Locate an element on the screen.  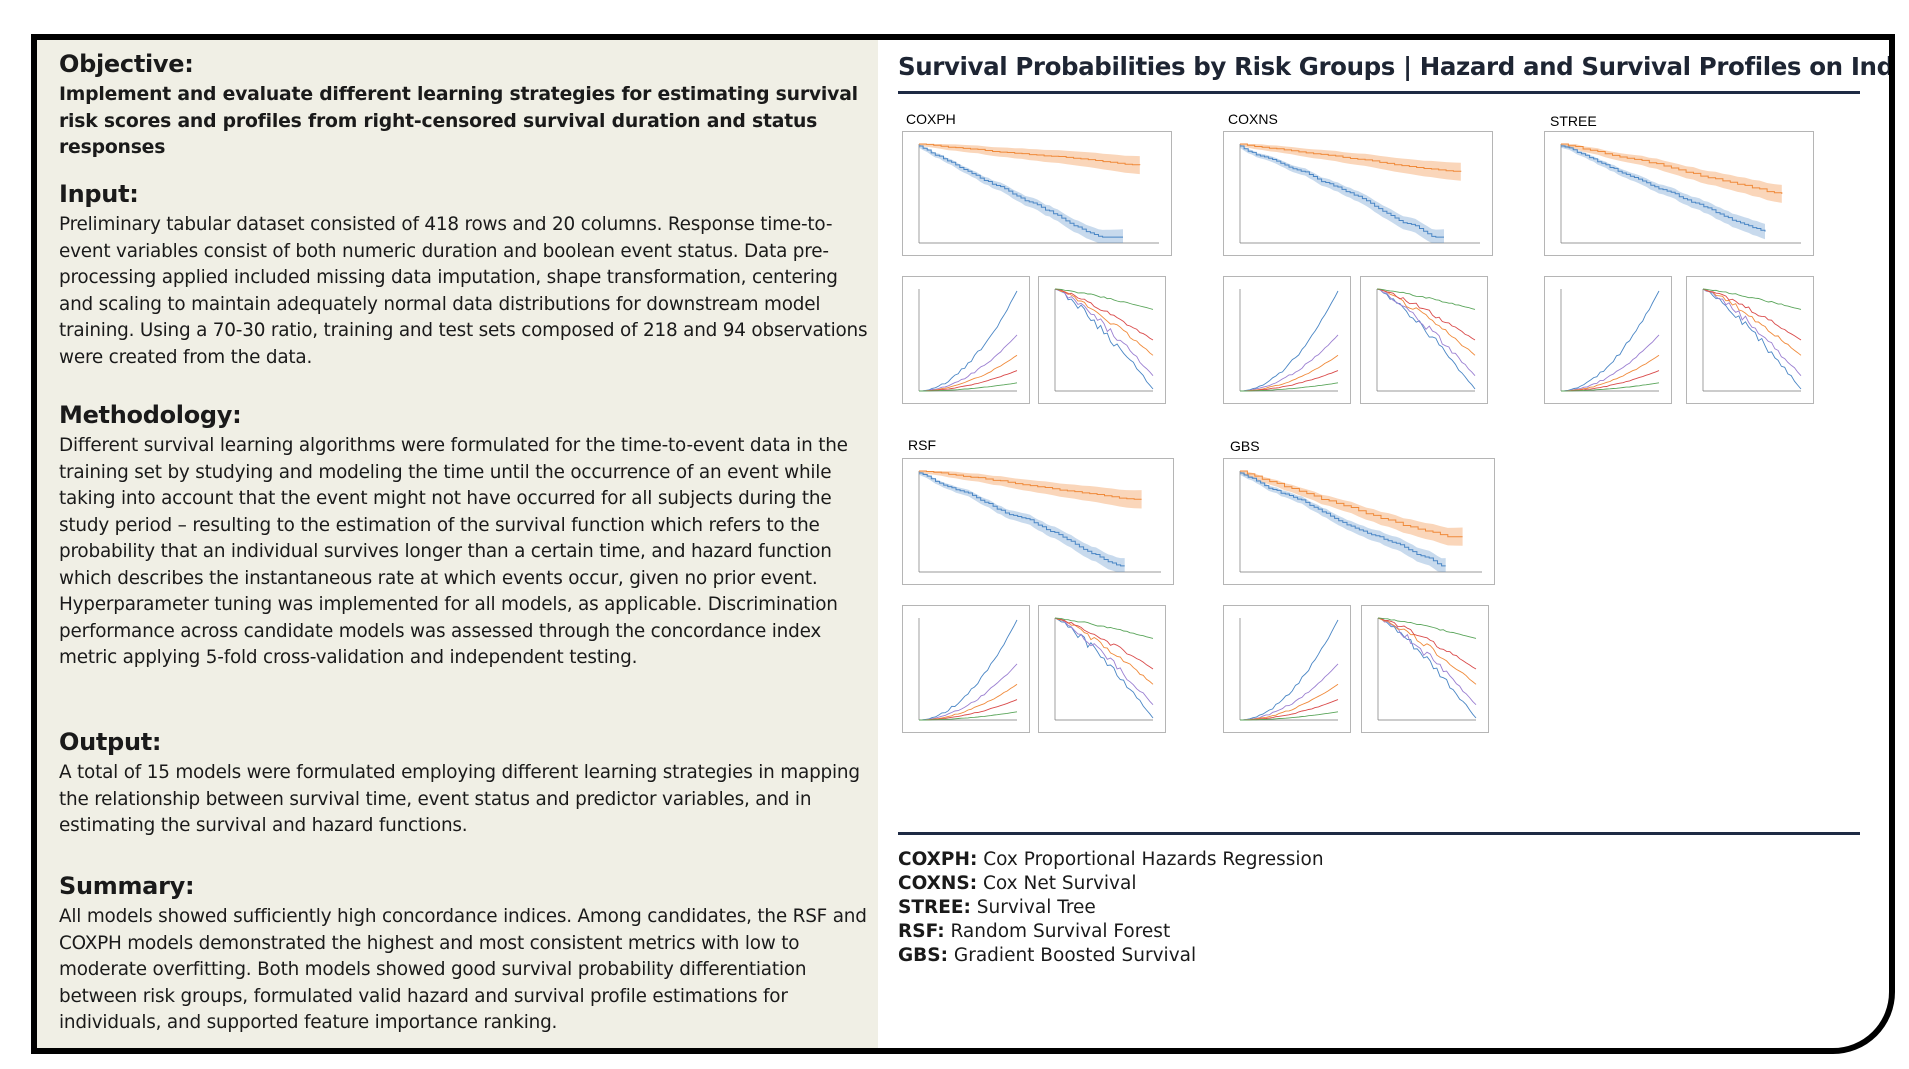
objective-heading: Objective: is located at coordinates (126, 64).